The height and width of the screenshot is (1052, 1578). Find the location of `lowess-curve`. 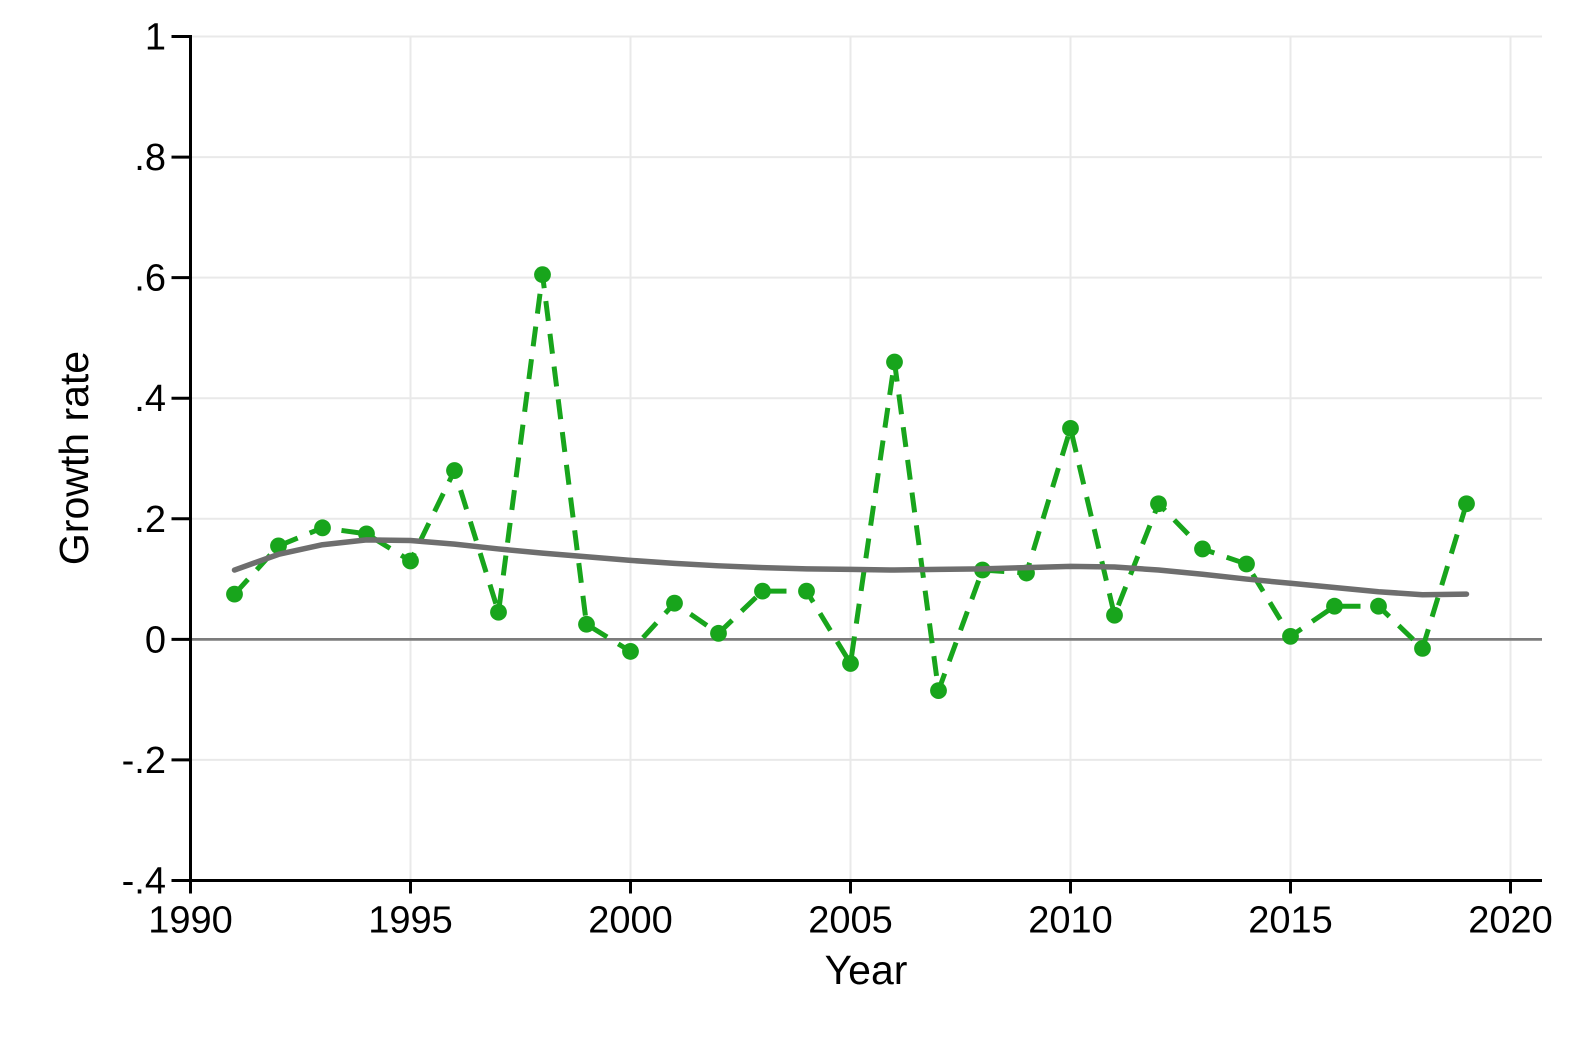

lowess-curve is located at coordinates (850, 567).